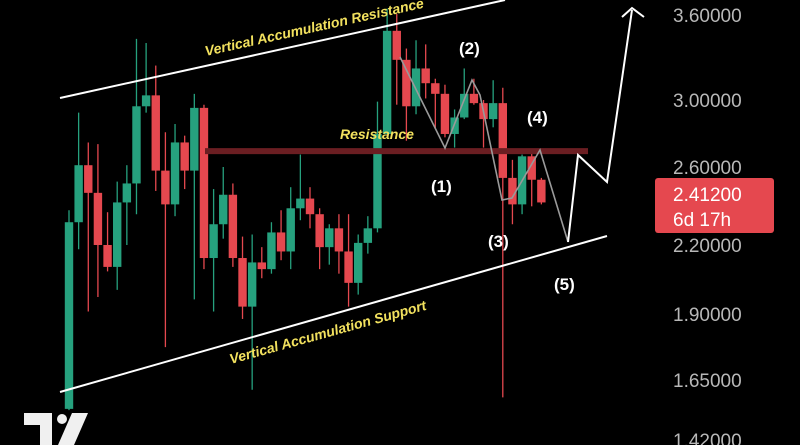  I want to click on price-tick-label: 1.90000, so click(707, 315).